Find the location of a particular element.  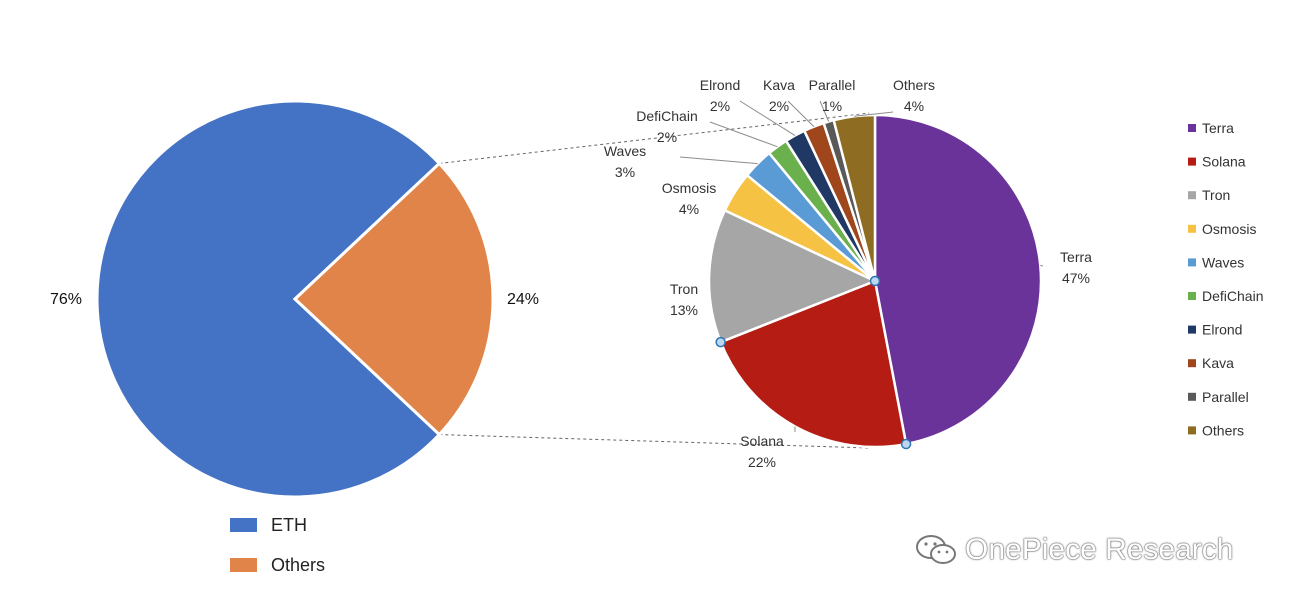

breakdown-label-defichain: DefiChain is located at coordinates (666, 116).